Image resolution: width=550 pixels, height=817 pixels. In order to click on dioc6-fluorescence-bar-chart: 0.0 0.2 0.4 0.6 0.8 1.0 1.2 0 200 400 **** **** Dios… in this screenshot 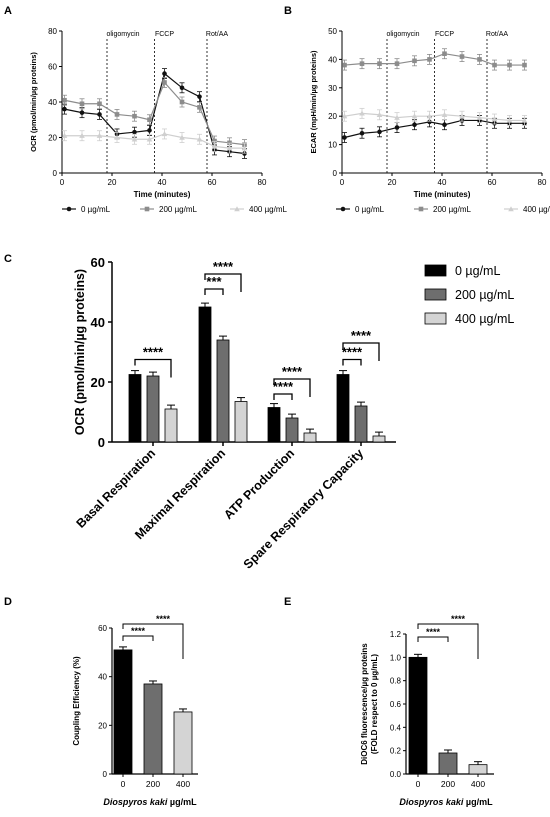, I will do `click(427, 710)`.